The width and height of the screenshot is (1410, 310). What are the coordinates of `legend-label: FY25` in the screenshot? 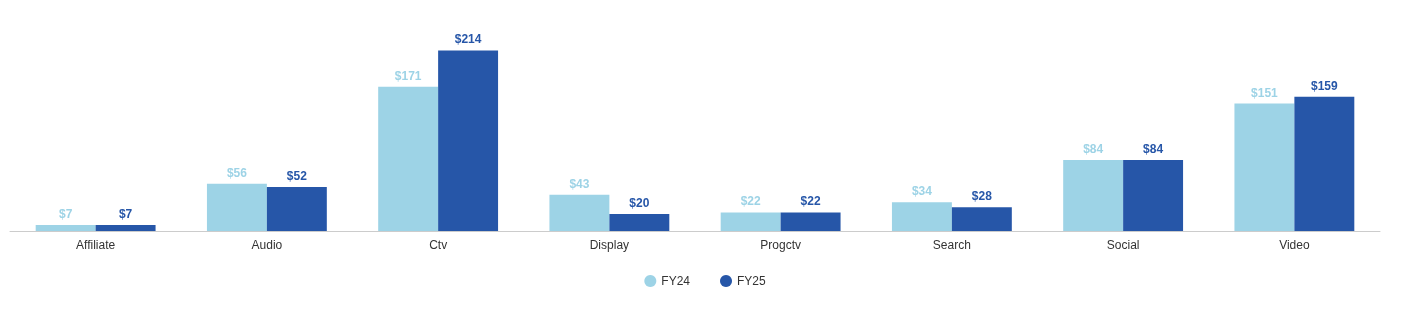 It's located at (752, 281).